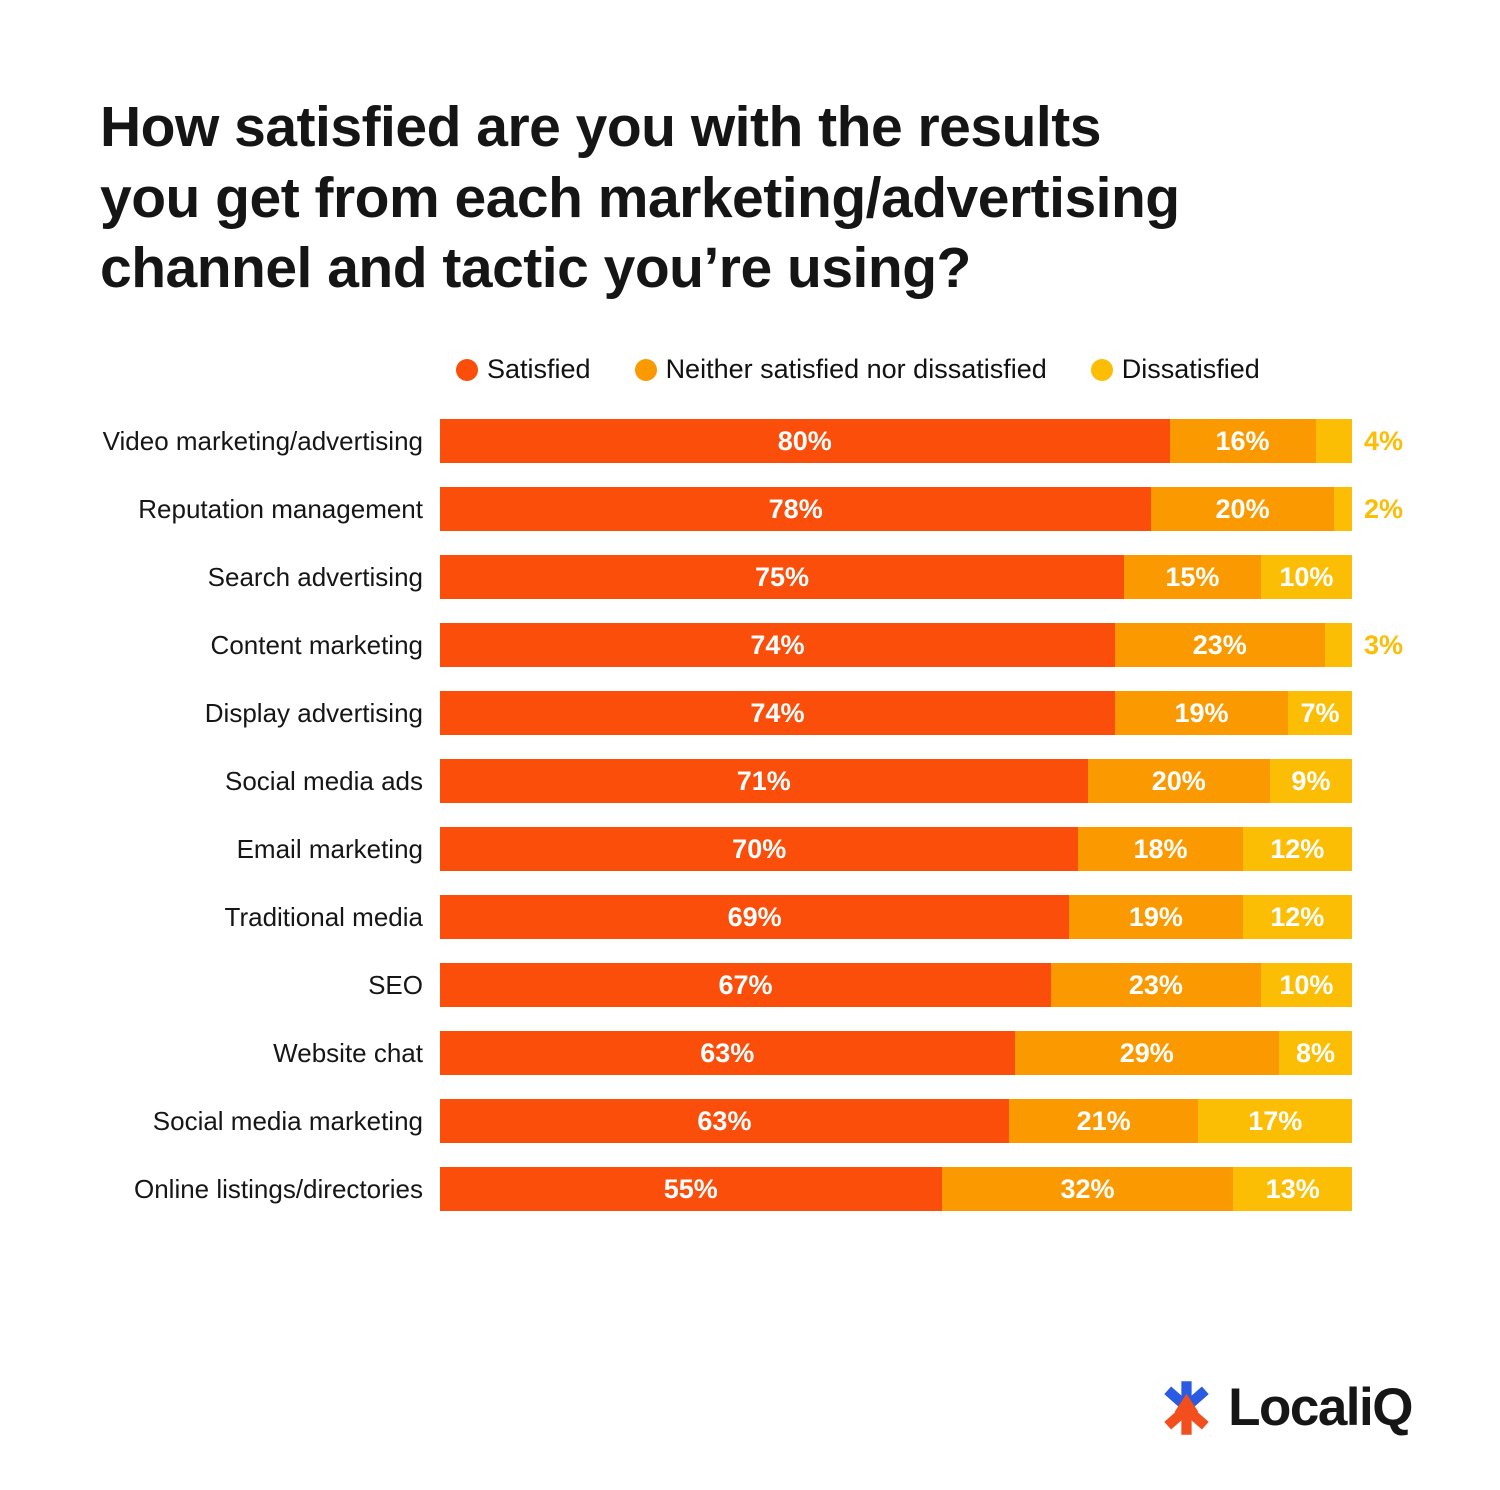 This screenshot has height=1490, width=1500. I want to click on legend-dot-dissatisfied, so click(1101, 369).